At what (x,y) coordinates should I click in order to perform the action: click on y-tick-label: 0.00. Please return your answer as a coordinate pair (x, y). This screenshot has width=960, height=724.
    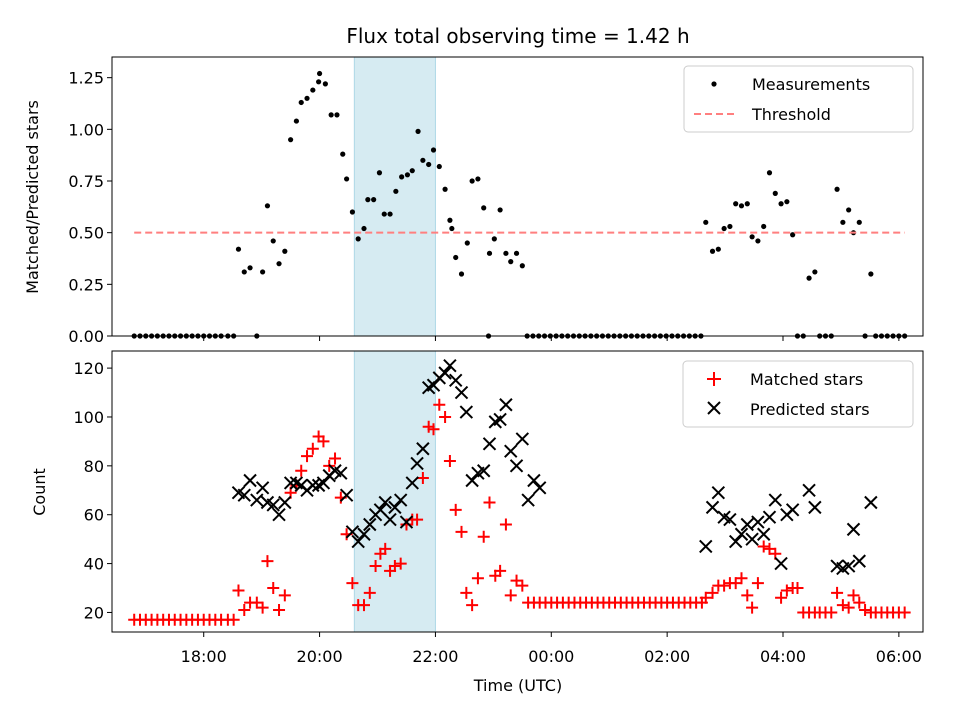
    Looking at the image, I should click on (86, 336).